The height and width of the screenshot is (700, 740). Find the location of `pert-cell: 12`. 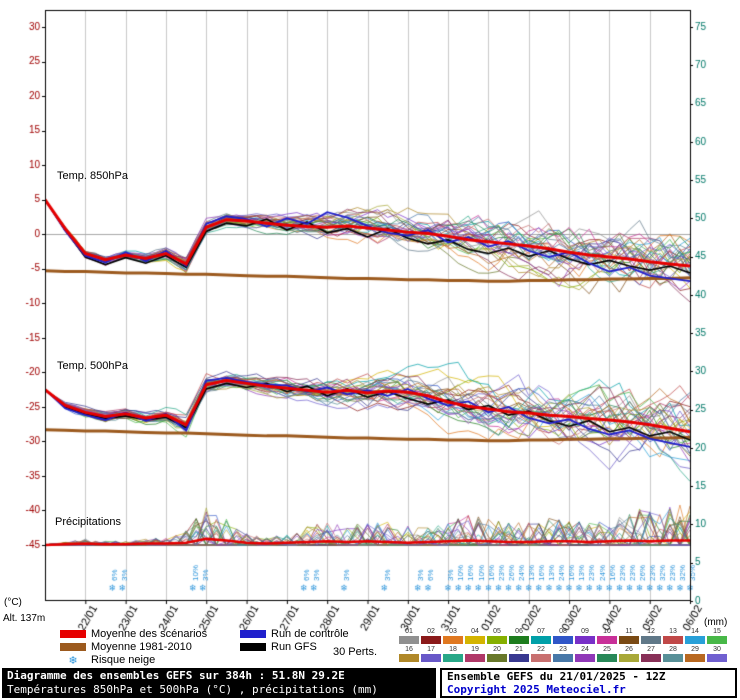

pert-cell: 12 is located at coordinates (651, 636).